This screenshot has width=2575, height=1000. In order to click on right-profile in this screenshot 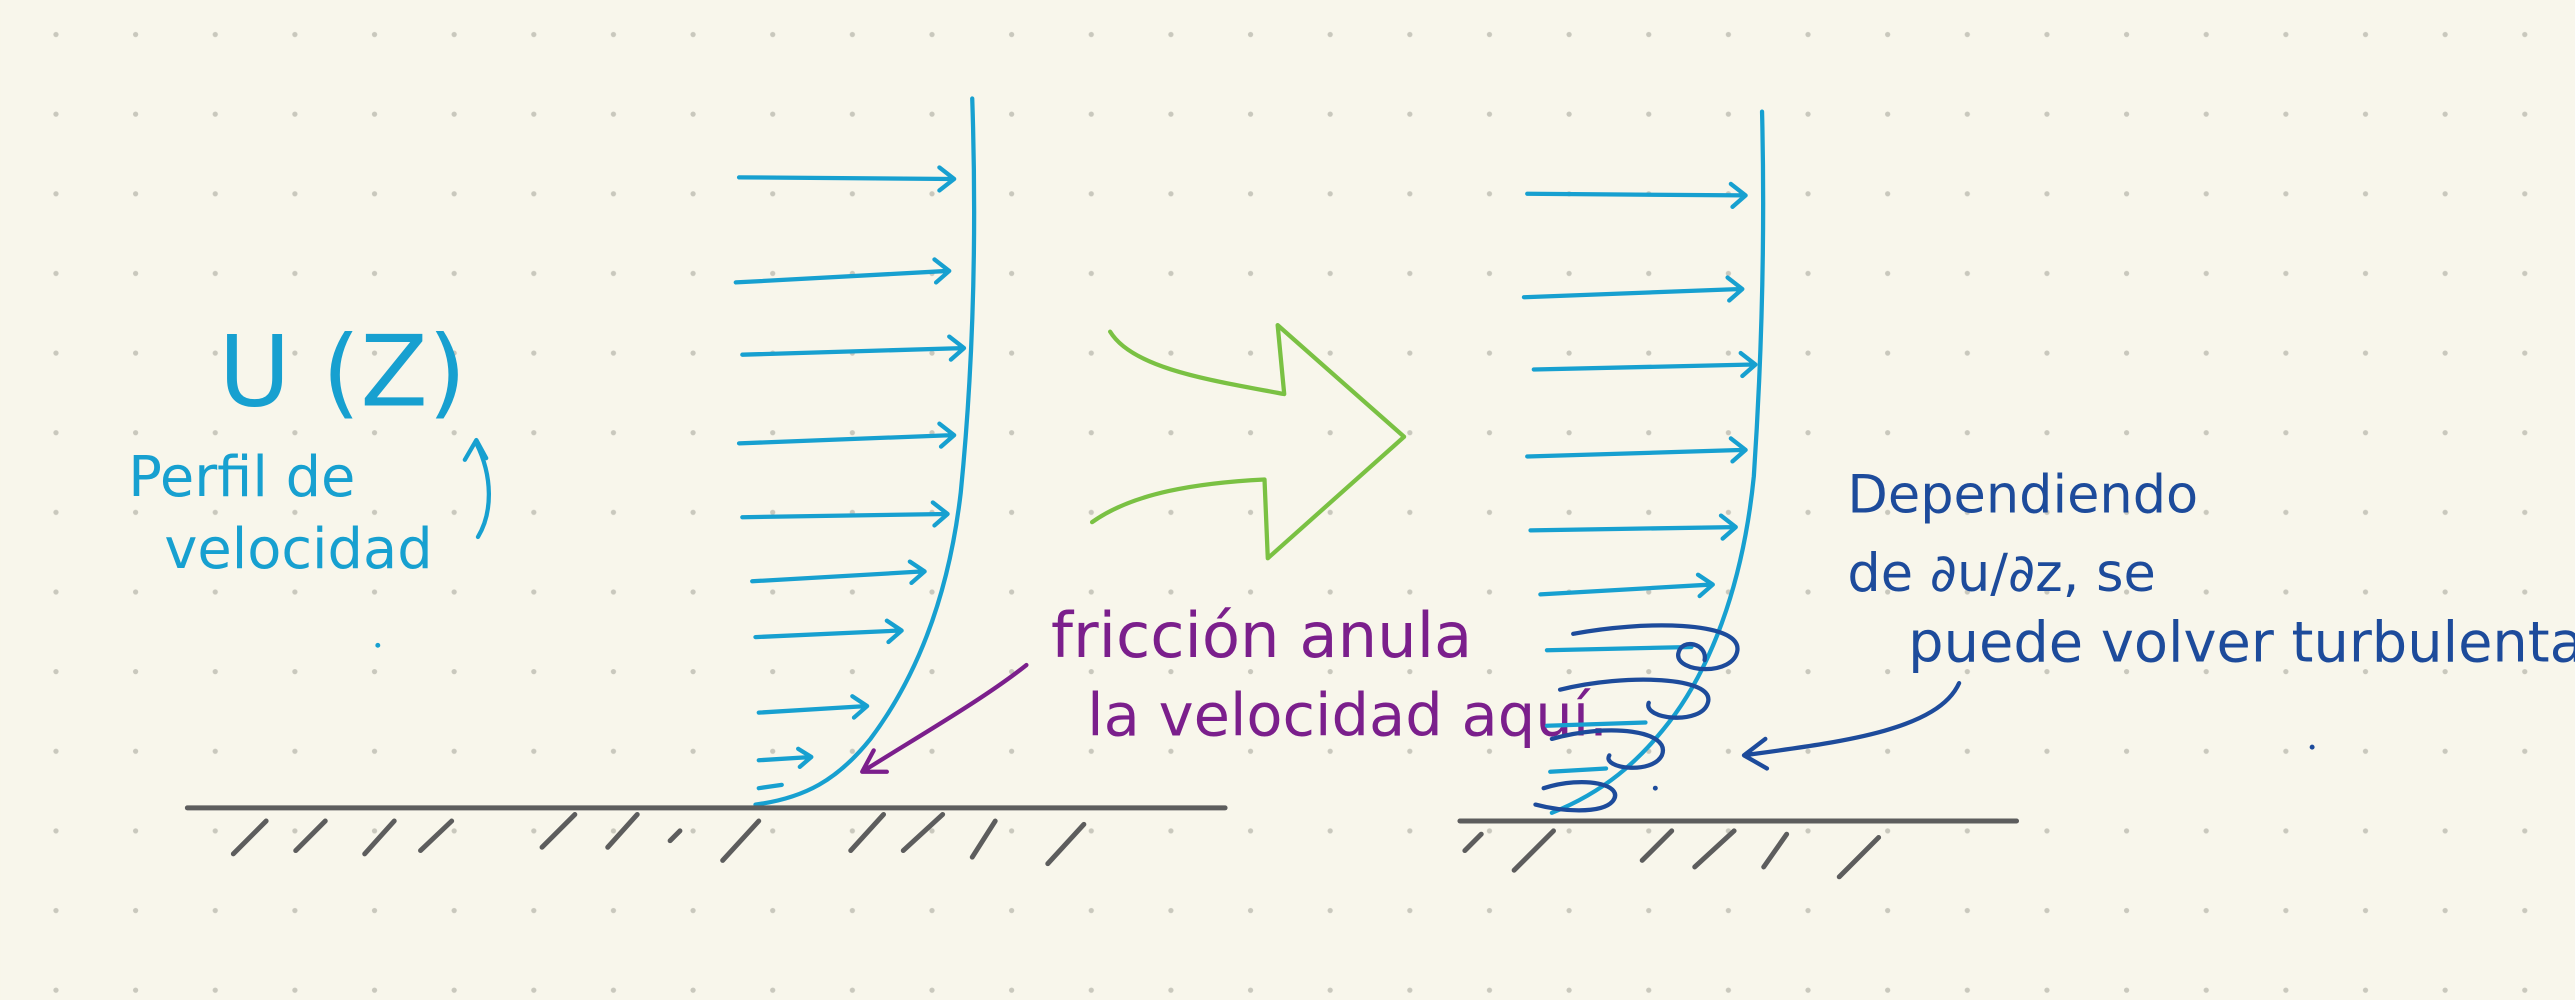, I will do `click(1643, 462)`.